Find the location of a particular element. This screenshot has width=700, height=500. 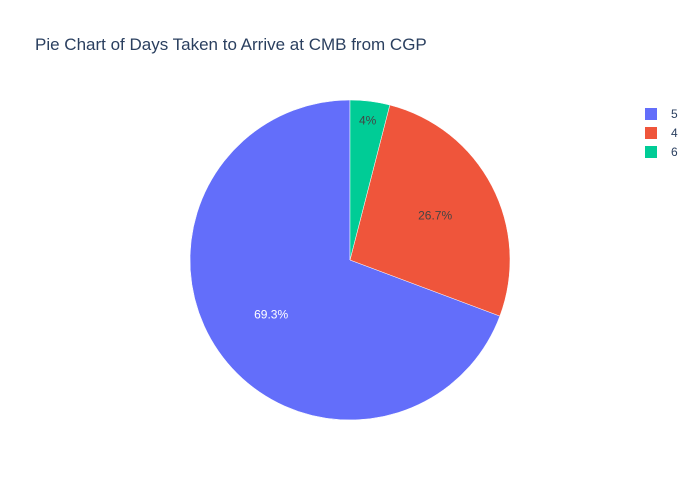

slice-label-5: 69.3% is located at coordinates (271, 315).